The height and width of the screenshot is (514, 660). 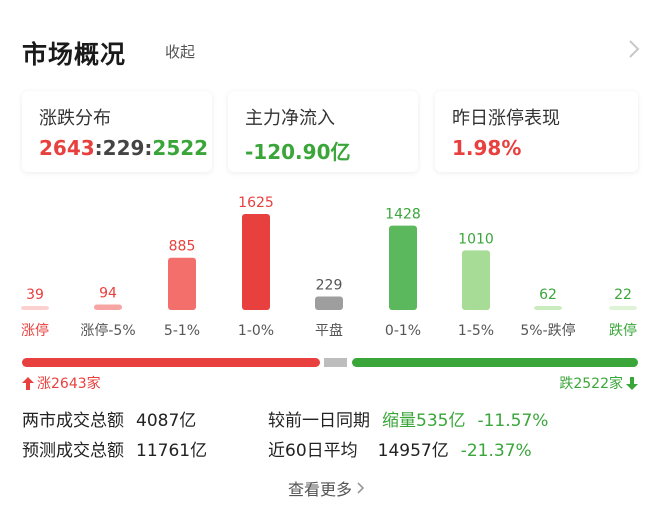 I want to click on forecast-label: 预测成交总额, so click(x=73, y=451).